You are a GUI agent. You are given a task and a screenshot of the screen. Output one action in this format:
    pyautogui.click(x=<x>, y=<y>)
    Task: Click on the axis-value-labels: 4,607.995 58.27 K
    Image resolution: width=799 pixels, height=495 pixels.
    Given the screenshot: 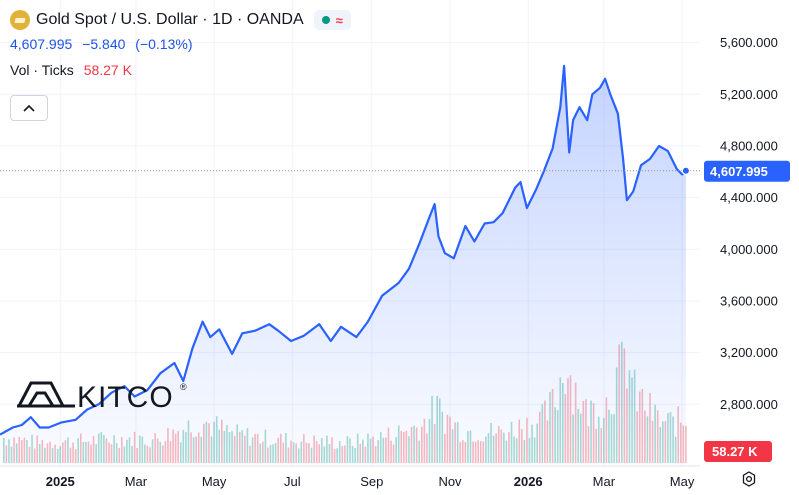 What is the action you would take?
    pyautogui.click(x=747, y=311)
    